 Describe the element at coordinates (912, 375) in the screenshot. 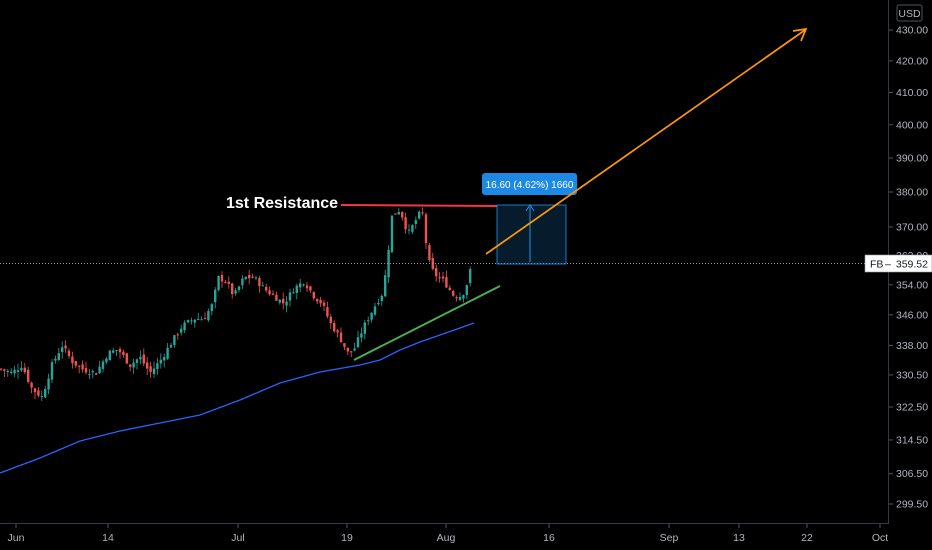

I see `y-tick-label: 330.50` at that location.